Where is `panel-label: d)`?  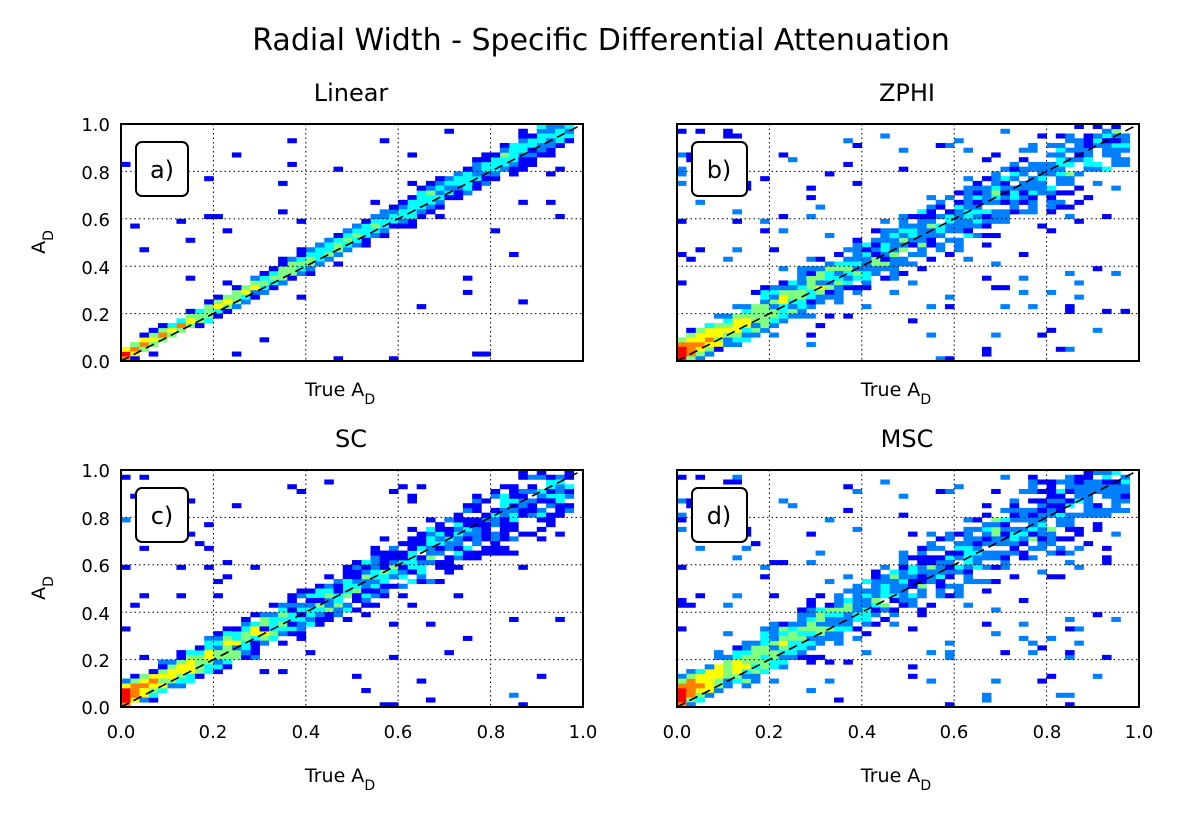
panel-label: d) is located at coordinates (719, 516).